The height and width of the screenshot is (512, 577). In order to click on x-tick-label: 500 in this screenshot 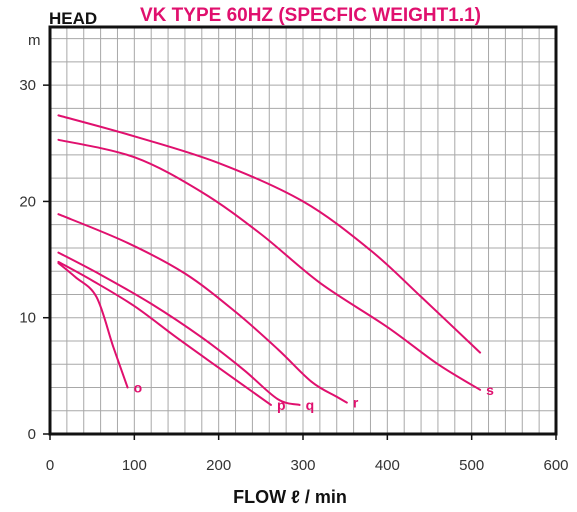, I will do `click(471, 465)`.